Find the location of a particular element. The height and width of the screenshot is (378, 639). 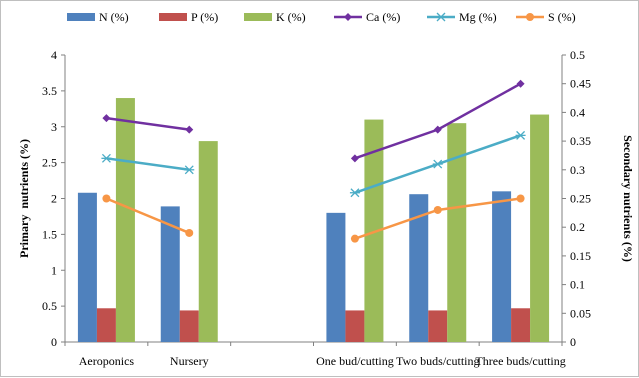

left-tick-label: 3 is located at coordinates (54, 127).